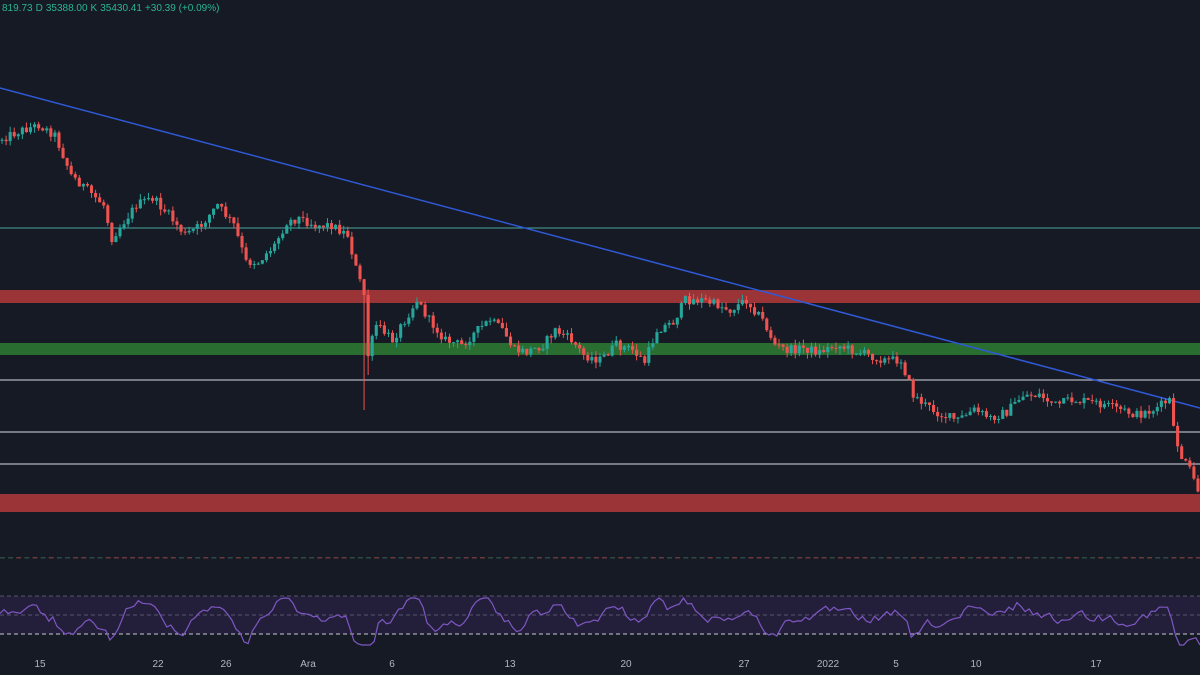 The height and width of the screenshot is (675, 1200). I want to click on low-label: D, so click(39, 8).